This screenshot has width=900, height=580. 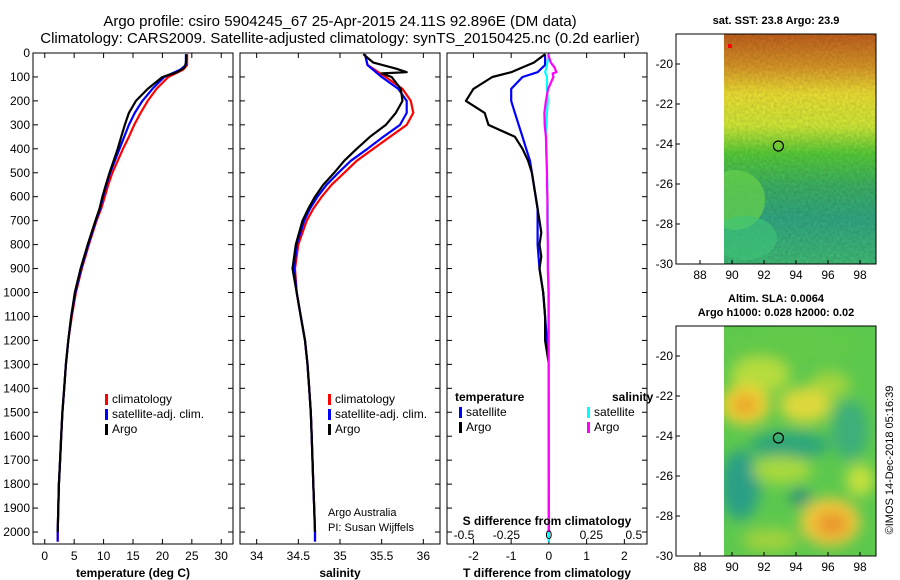 I want to click on temperature-xtick-label: 30, so click(x=222, y=556).